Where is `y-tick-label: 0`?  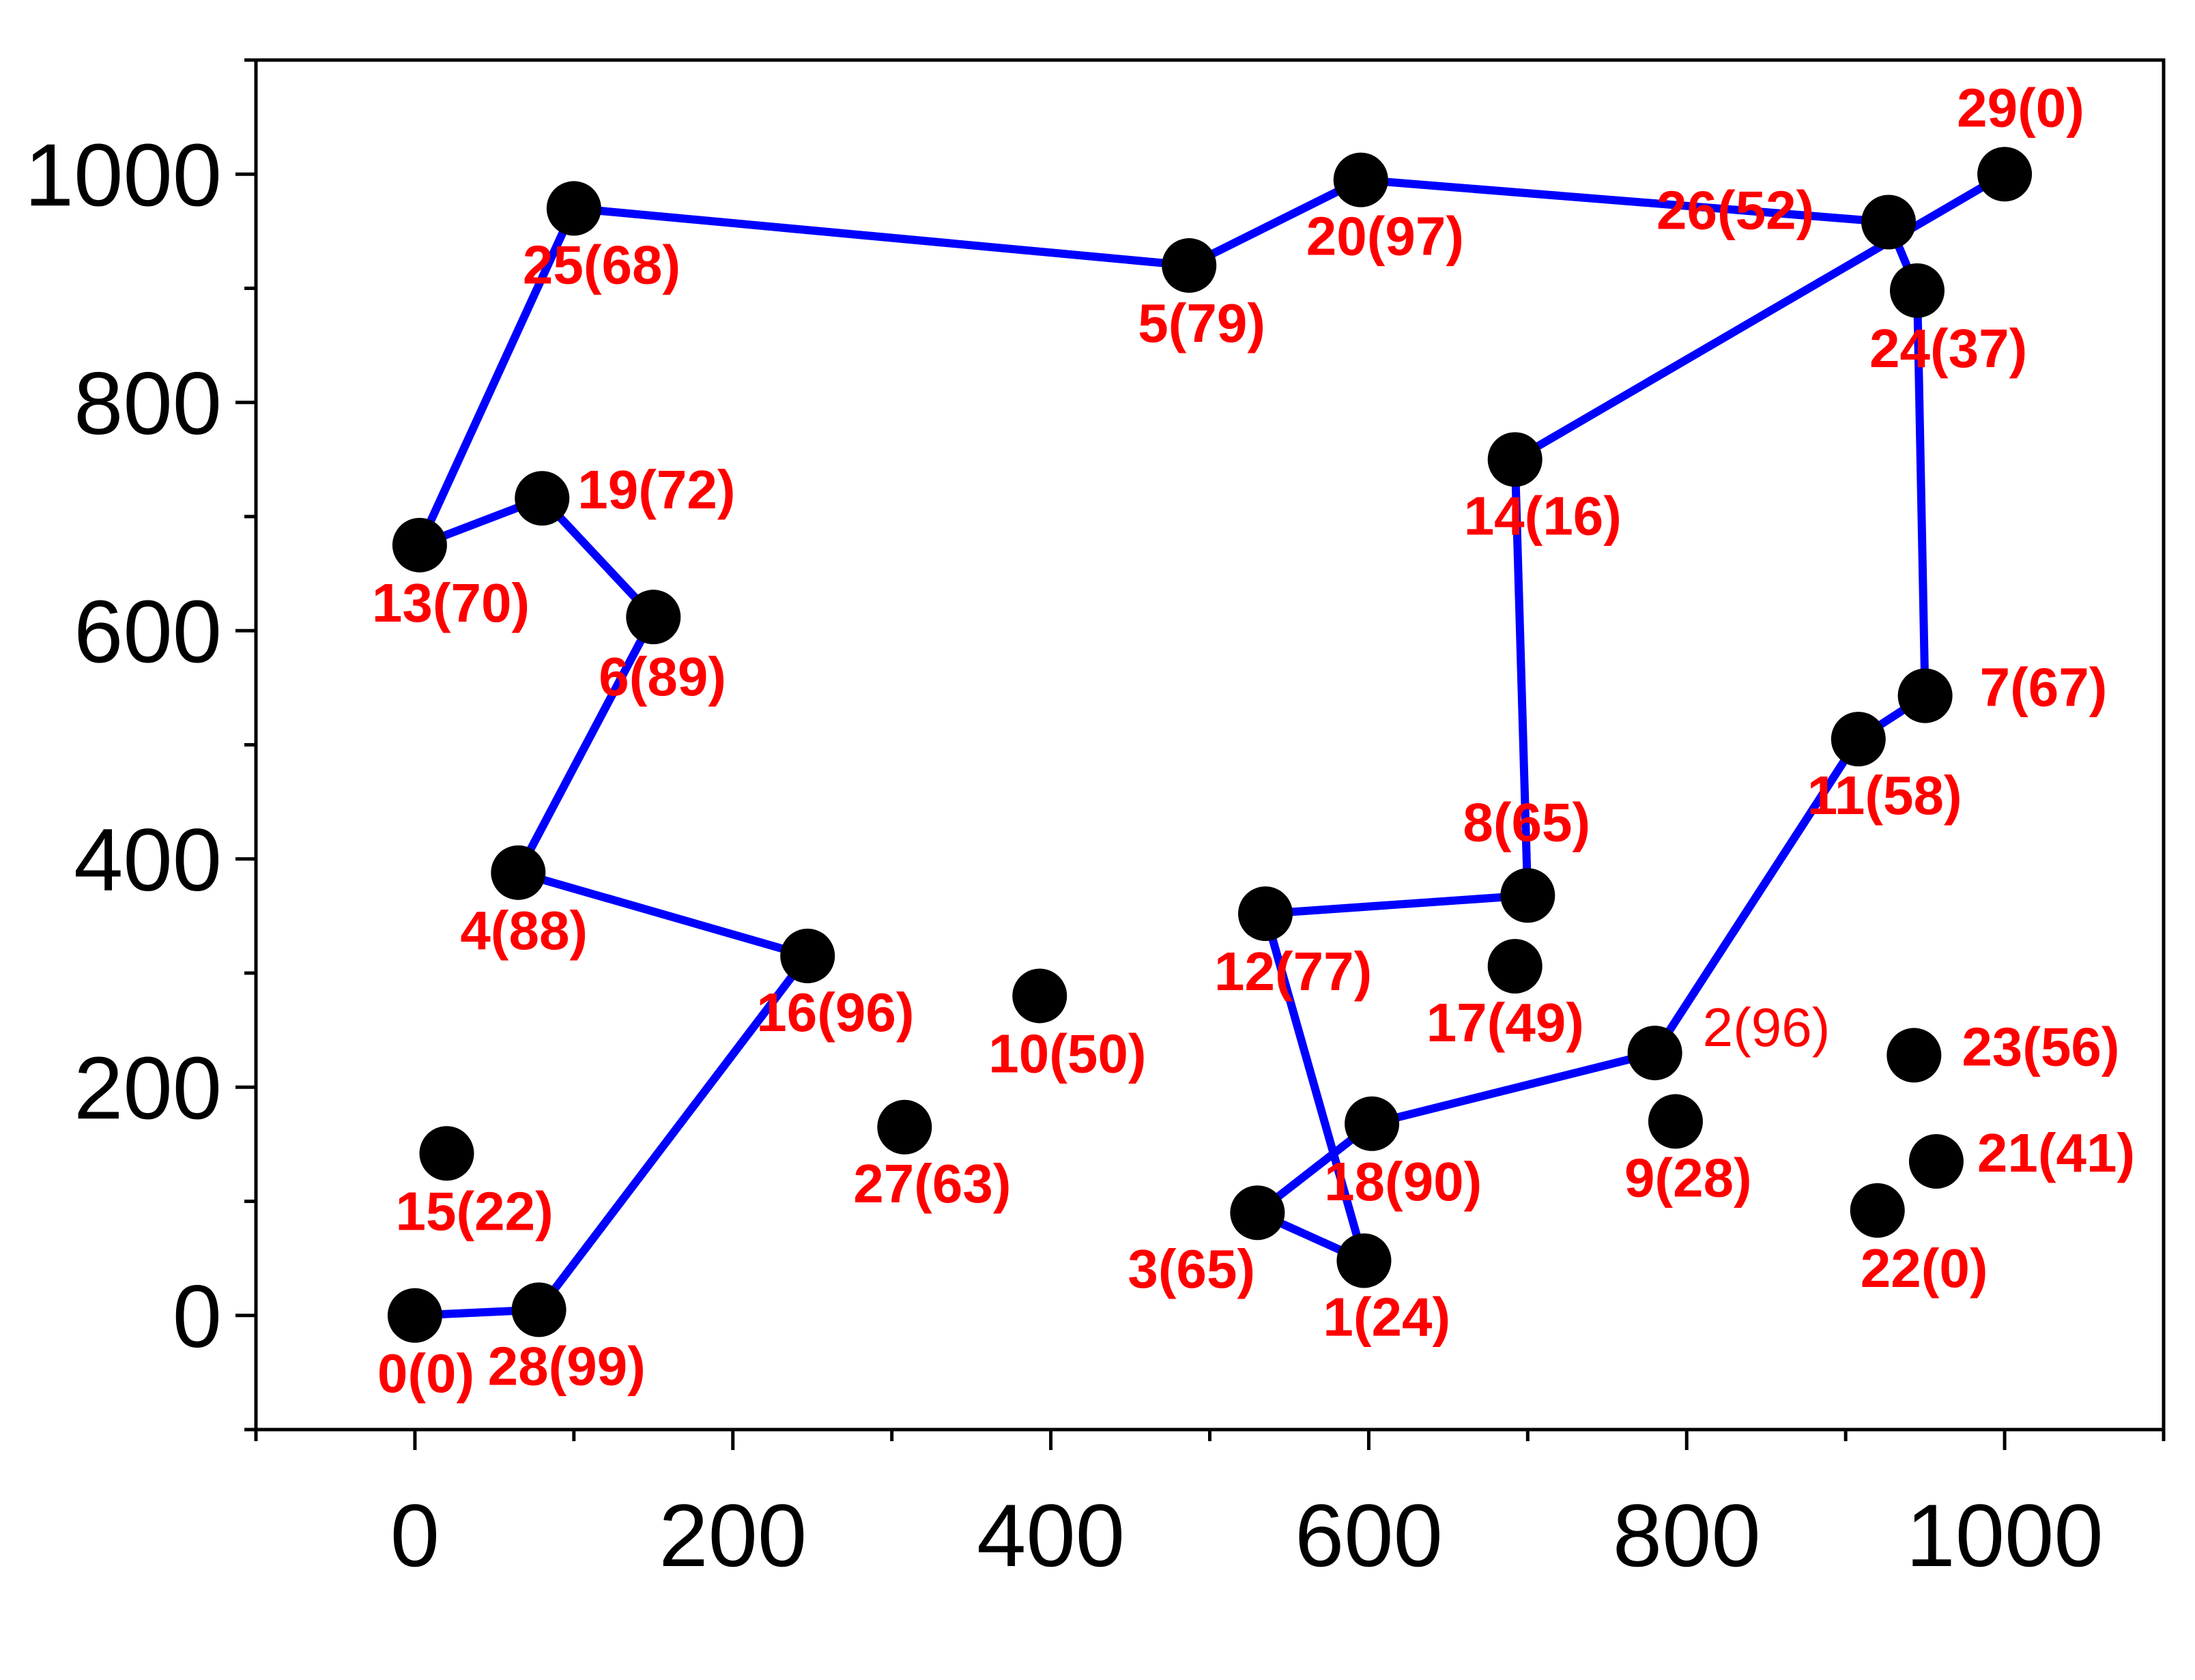 y-tick-label: 0 is located at coordinates (197, 1316).